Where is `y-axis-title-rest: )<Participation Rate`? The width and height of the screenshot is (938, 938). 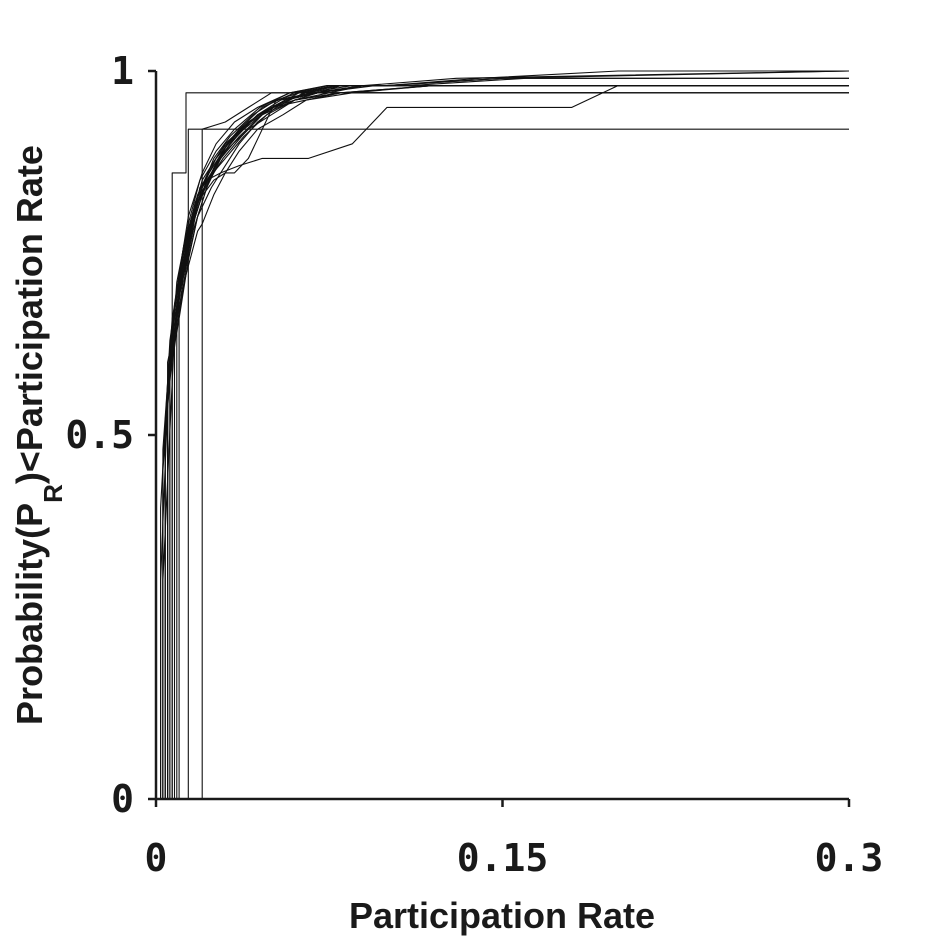 y-axis-title-rest: )<Participation Rate is located at coordinates (29, 314).